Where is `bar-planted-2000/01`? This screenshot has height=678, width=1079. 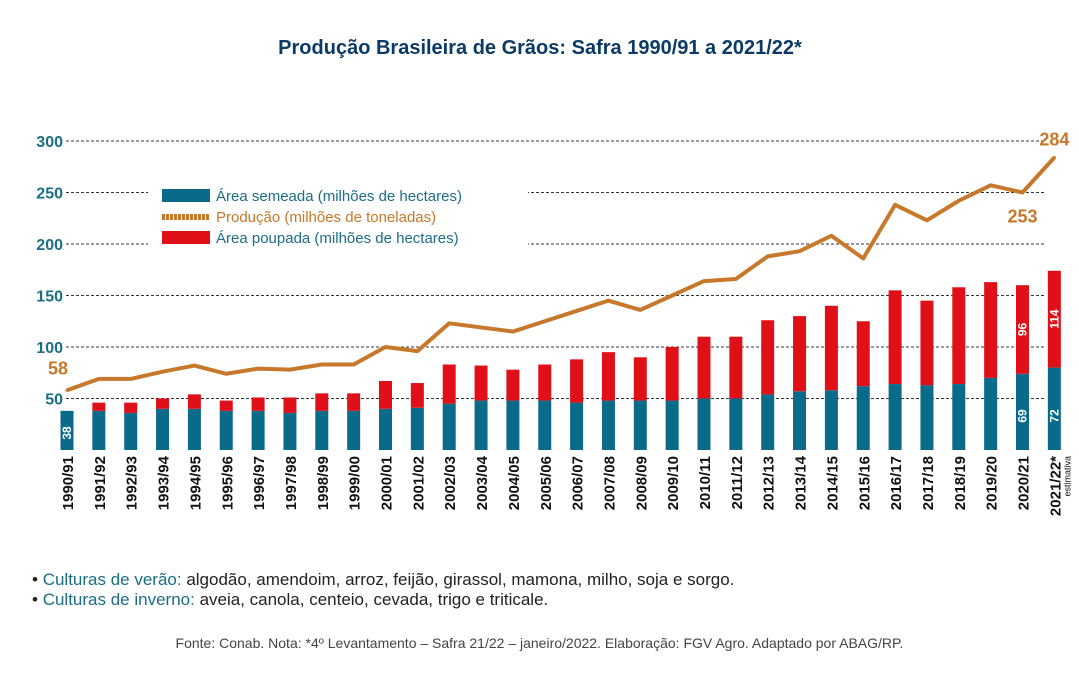
bar-planted-2000/01 is located at coordinates (385, 429).